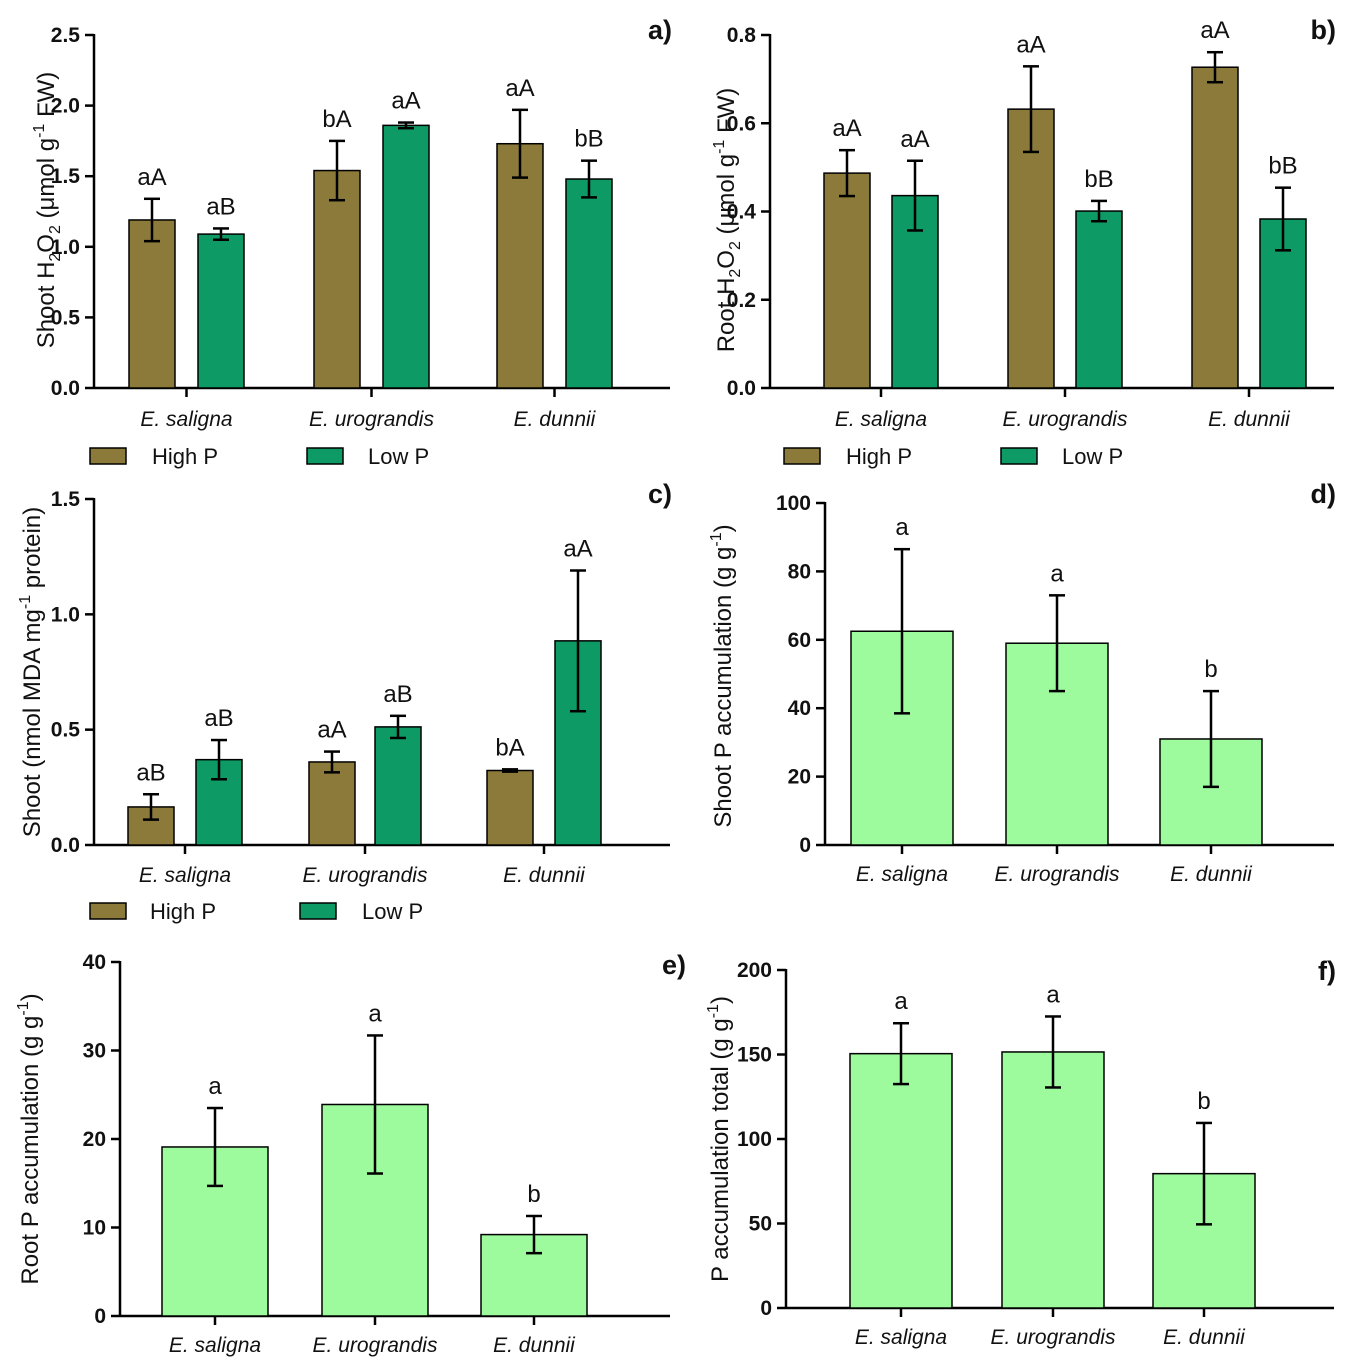 This screenshot has width=1355, height=1370. I want to click on y-tick-label: 0, so click(100, 1316).